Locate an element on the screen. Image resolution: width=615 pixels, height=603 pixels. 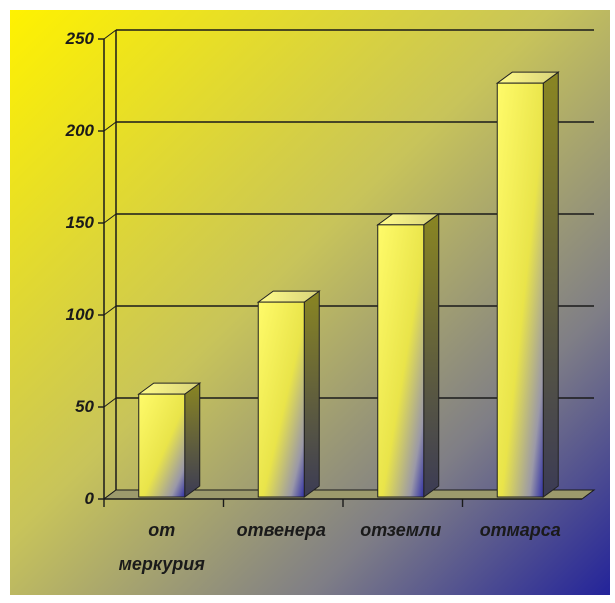
y-tick-label: 150 is located at coordinates (80, 222).